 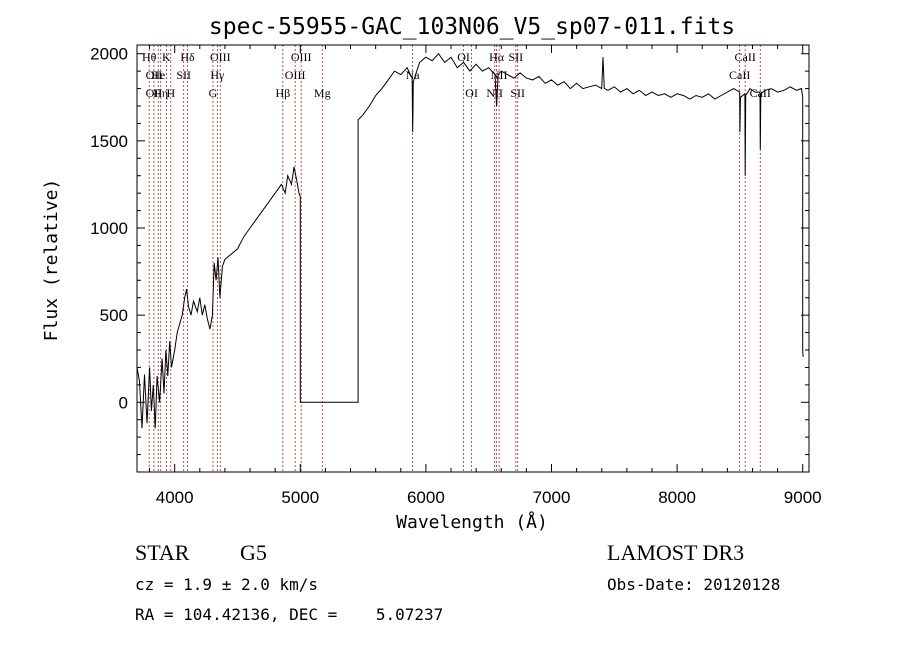 I want to click on chart-title: spec-55955-GAC_103N06_V5_sp07-011.fits, so click(x=472, y=27).